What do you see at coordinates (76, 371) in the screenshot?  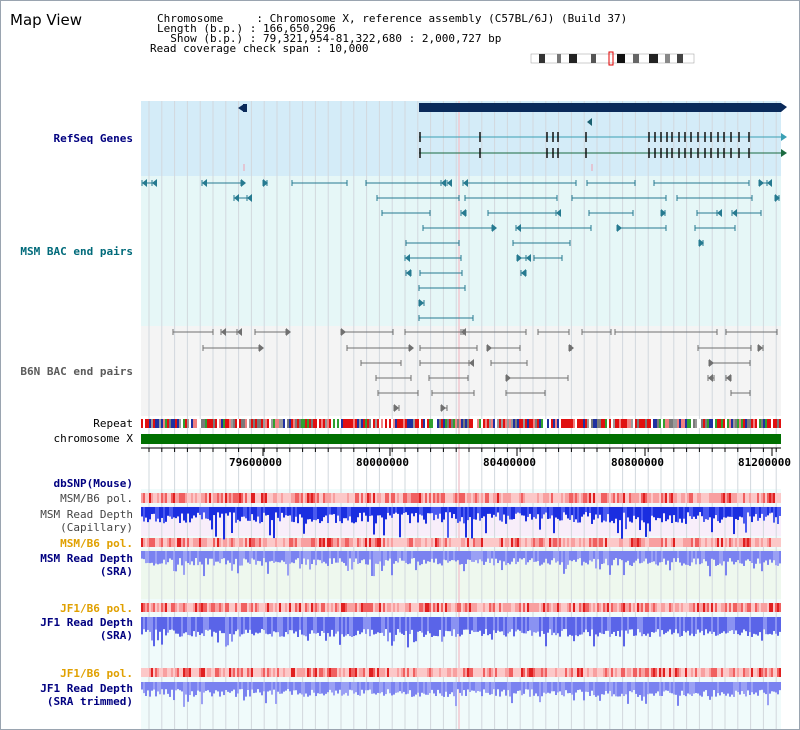 I see `track-label-b6n-bac: B6N BAC end pairs` at bounding box center [76, 371].